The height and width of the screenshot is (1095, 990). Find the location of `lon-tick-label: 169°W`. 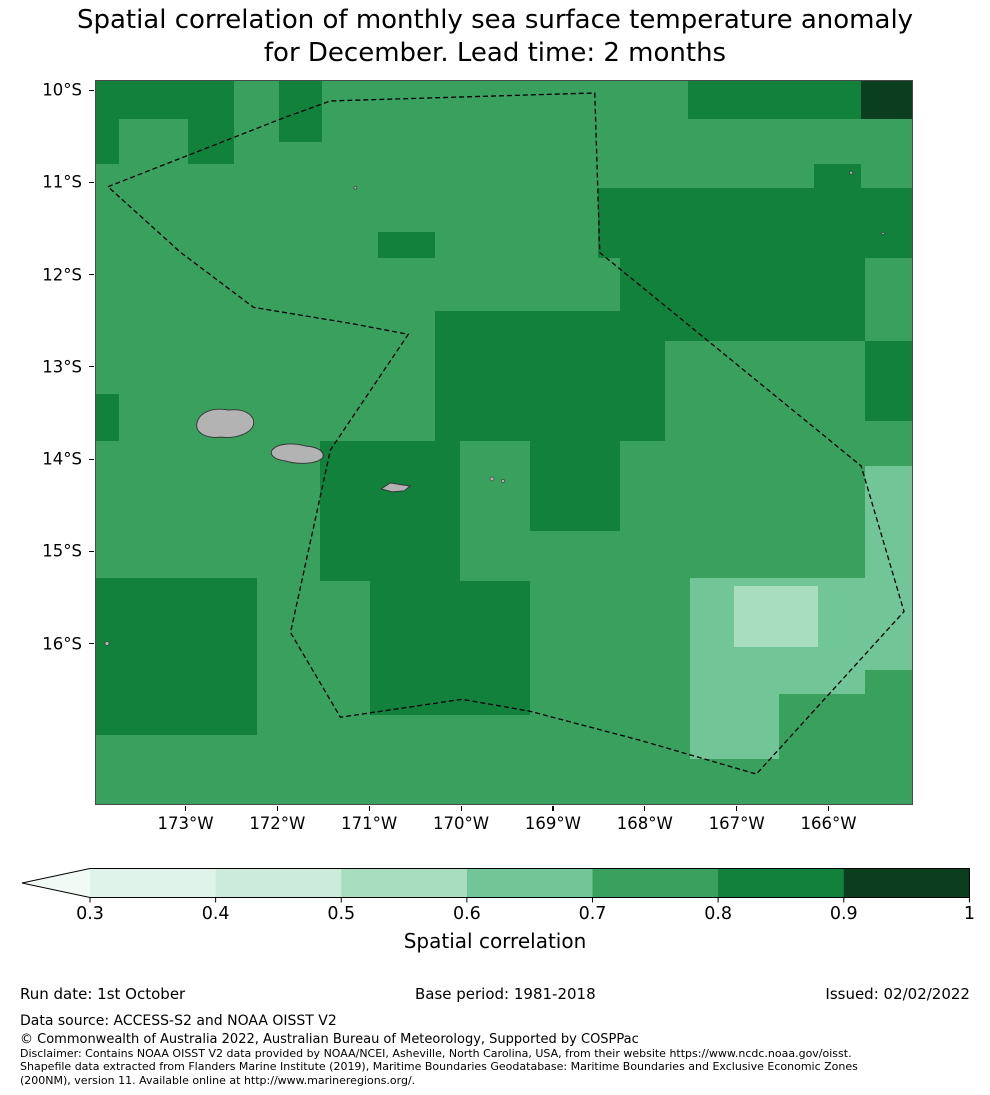

lon-tick-label: 169°W is located at coordinates (552, 823).